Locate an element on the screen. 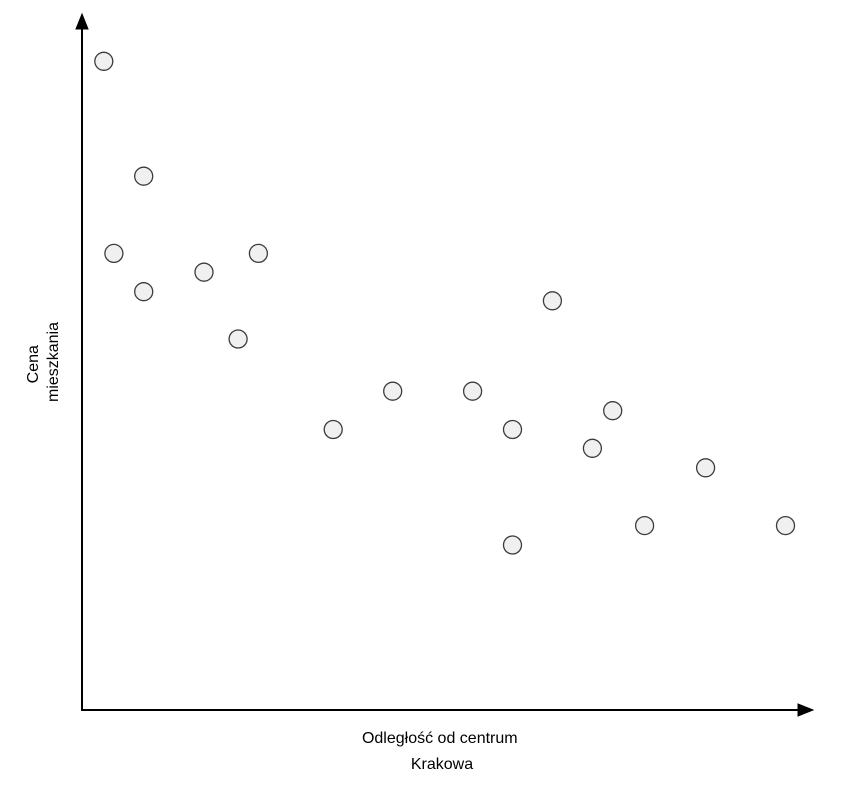  x-axis-label-line-1: Odległość od centrum is located at coordinates (440, 738).